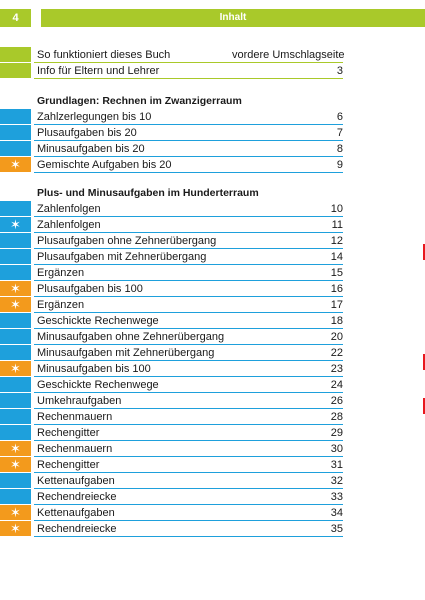 Image resolution: width=425 pixels, height=600 pixels. Describe the element at coordinates (127, 241) in the screenshot. I see `toc-entry-label: Plusaufgaben ohne Zehnerübergang` at that location.